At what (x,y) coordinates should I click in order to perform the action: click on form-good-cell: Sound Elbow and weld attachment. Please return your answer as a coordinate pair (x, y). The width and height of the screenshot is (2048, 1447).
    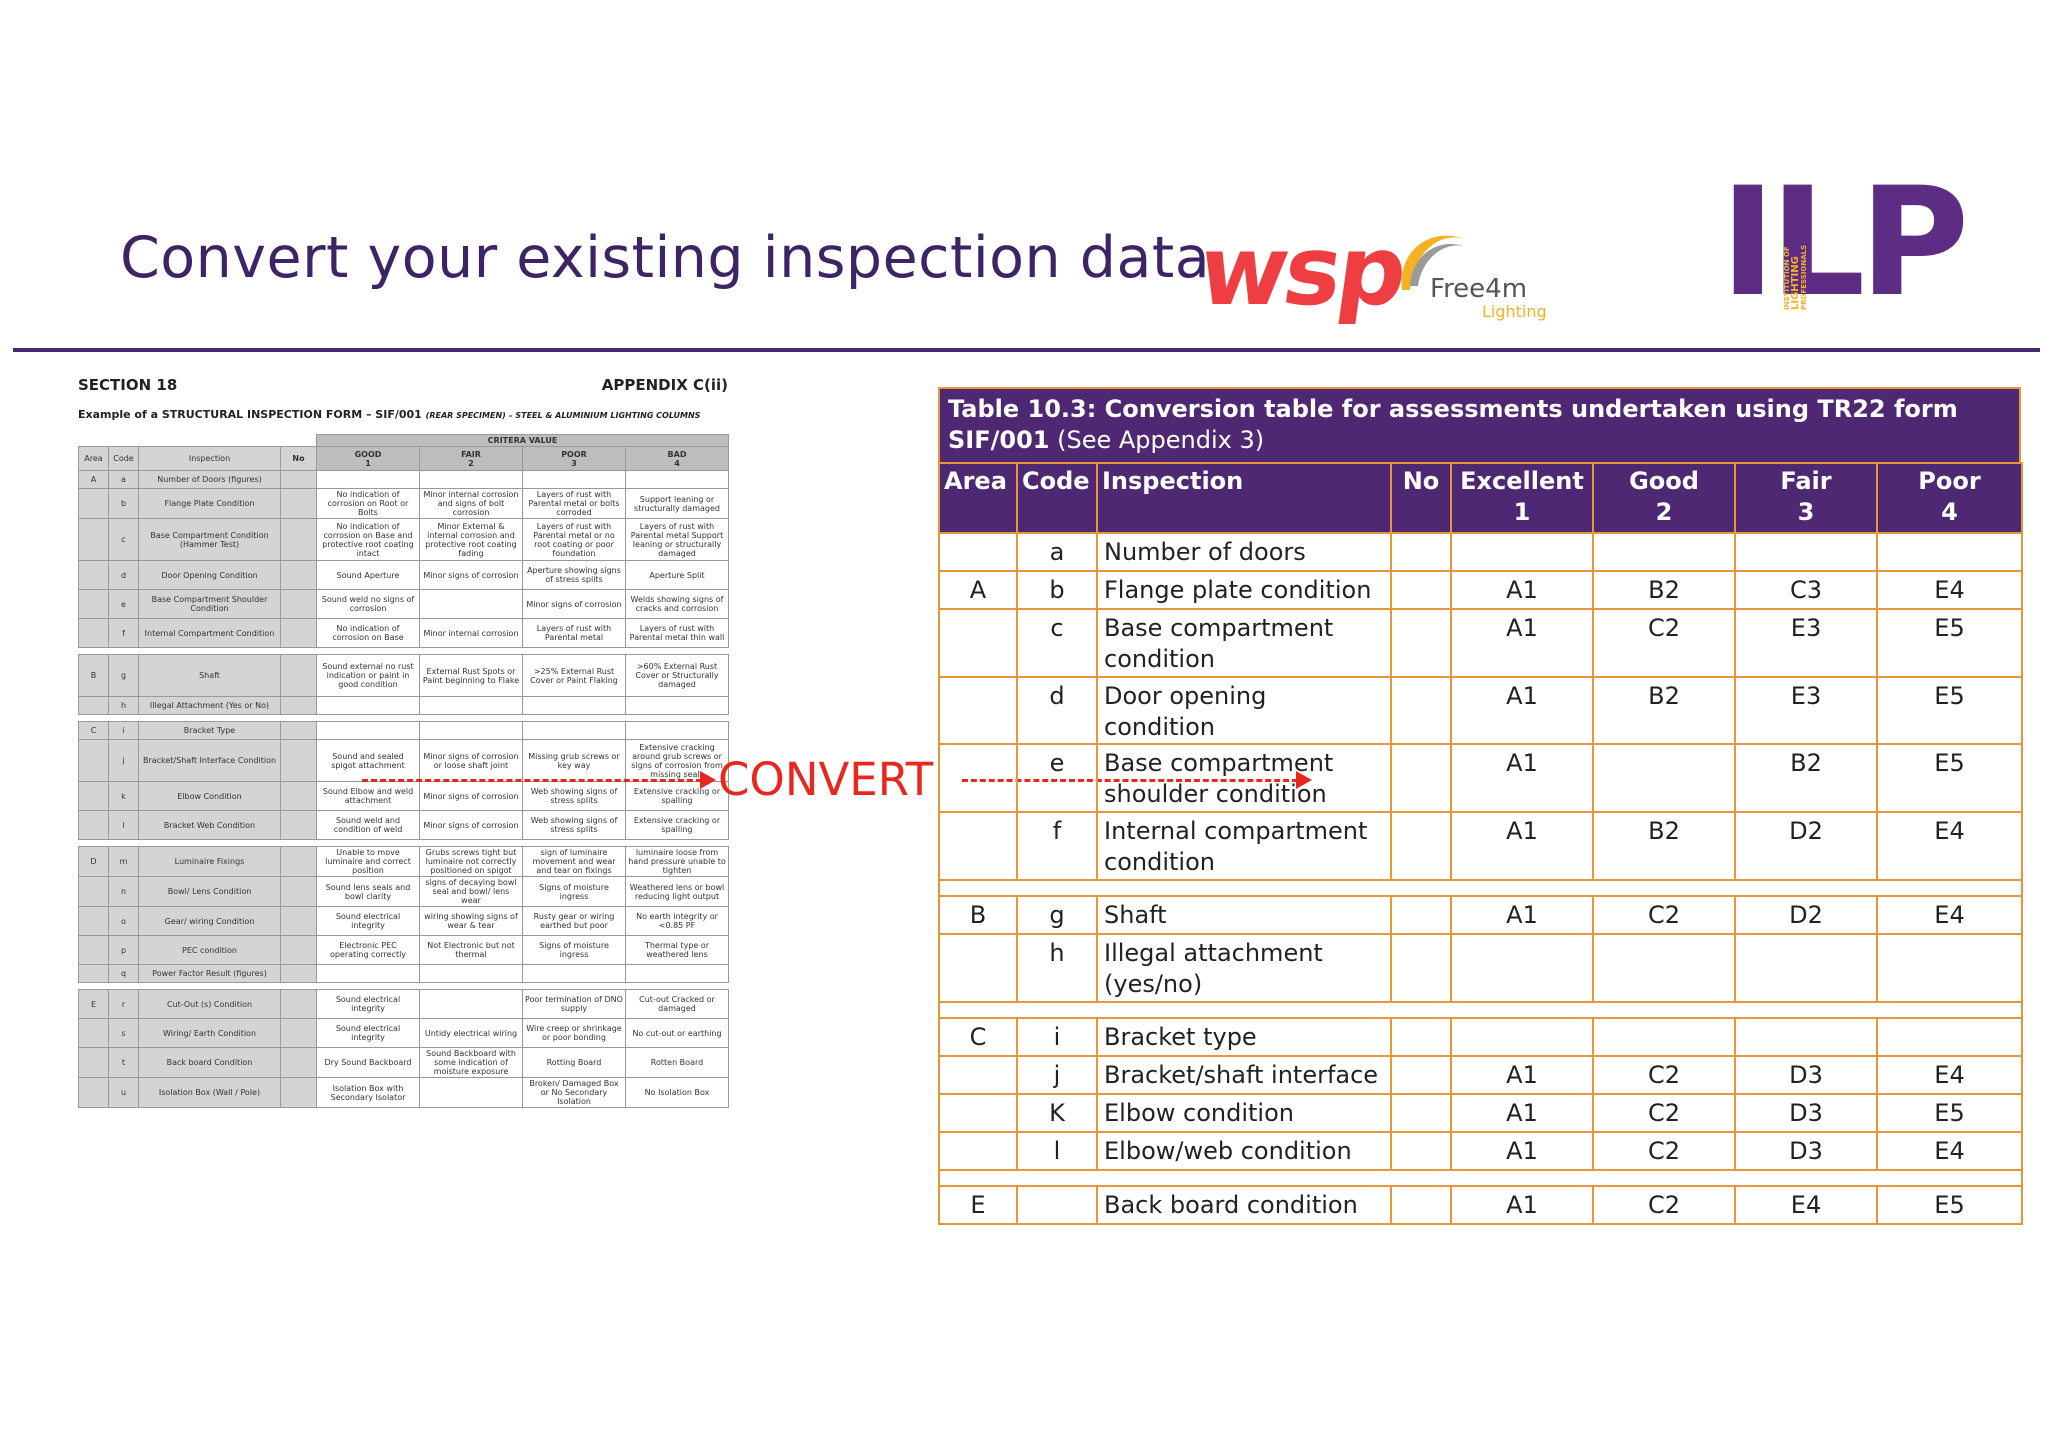
    Looking at the image, I should click on (368, 796).